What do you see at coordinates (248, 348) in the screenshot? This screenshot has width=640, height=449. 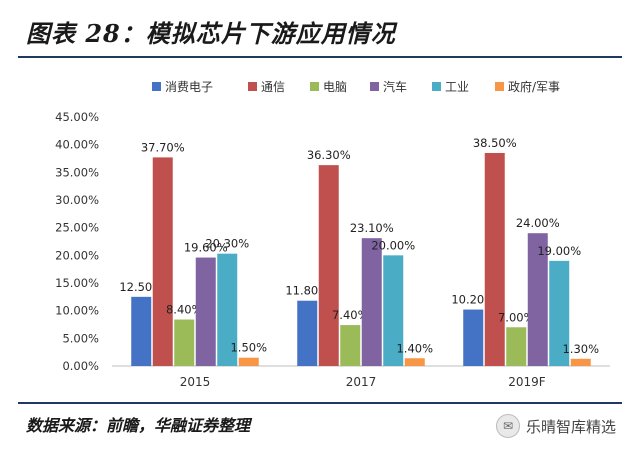 I see `data-label: 1.50%` at bounding box center [248, 348].